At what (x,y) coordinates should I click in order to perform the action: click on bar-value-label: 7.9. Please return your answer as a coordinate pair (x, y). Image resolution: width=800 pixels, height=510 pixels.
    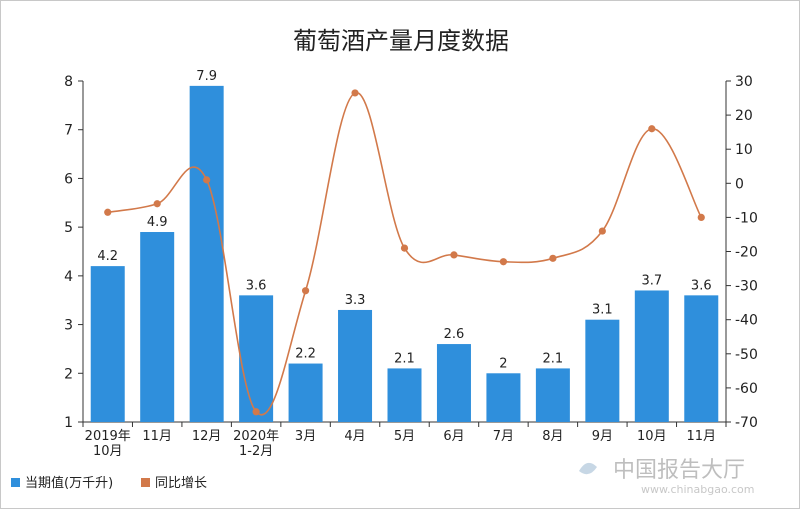
    Looking at the image, I should click on (206, 76).